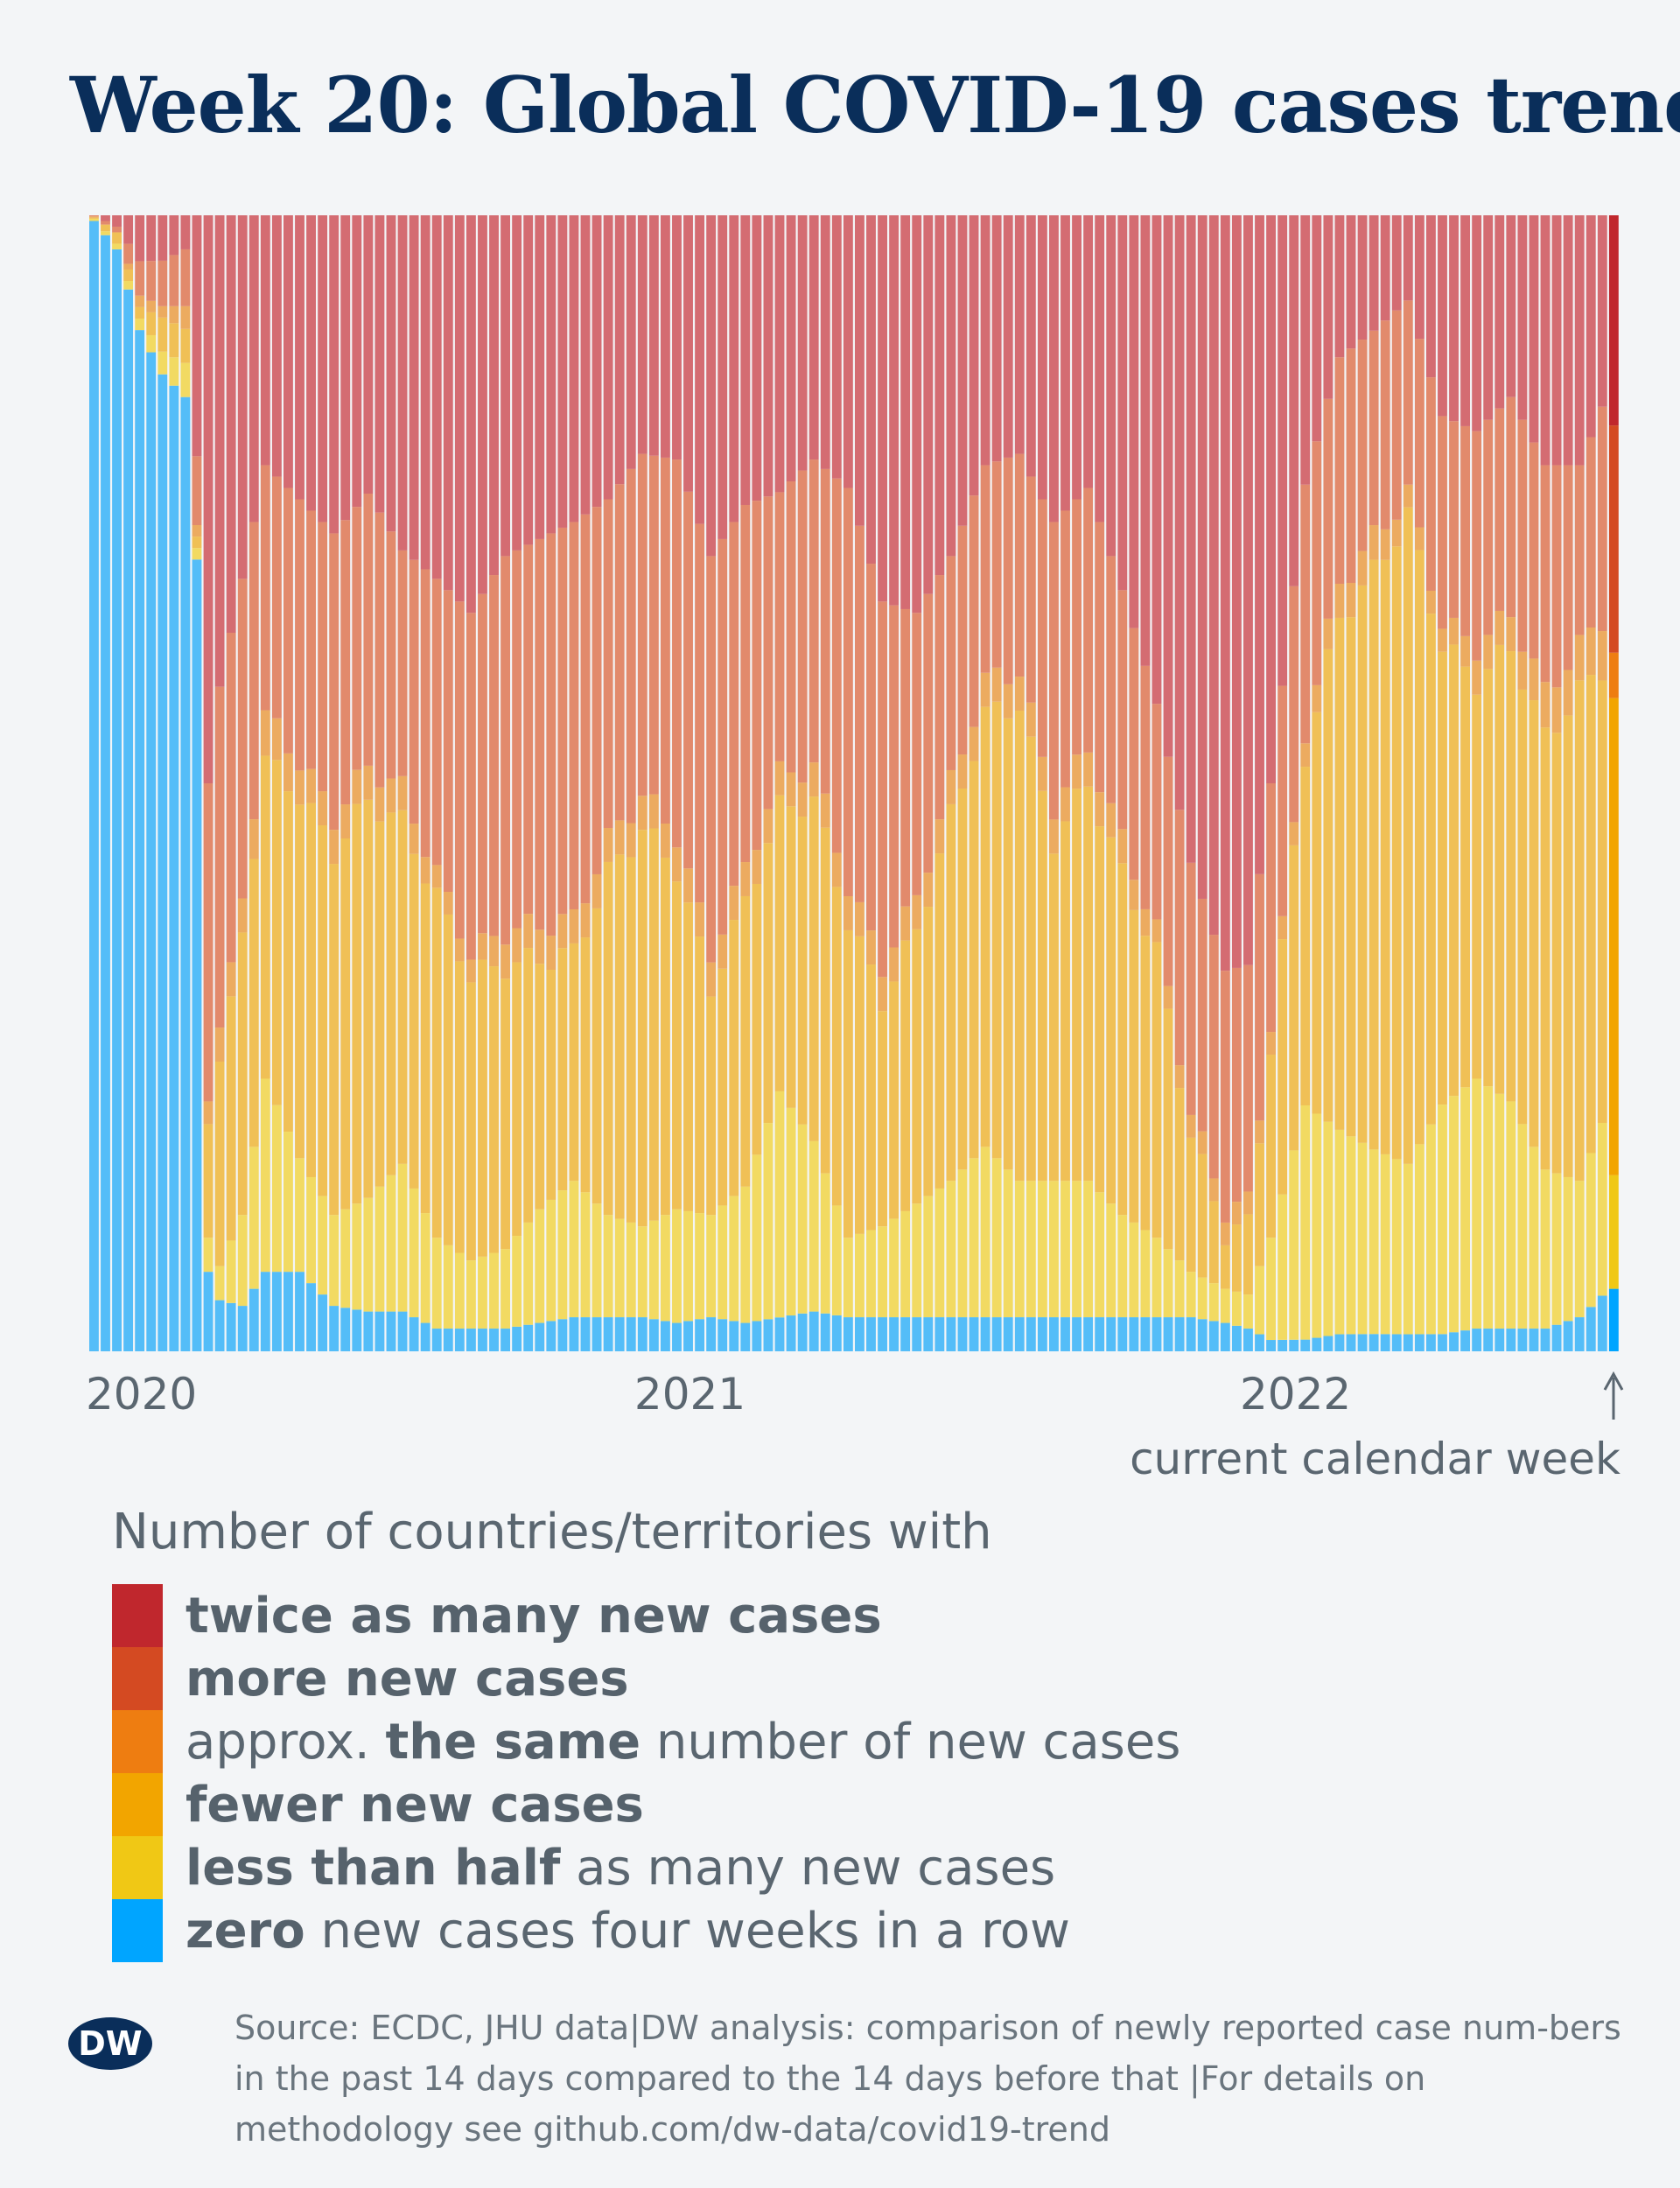  What do you see at coordinates (875, 105) in the screenshot?
I see `chart-title: Week 20: Global COVID-19 cases trend` at bounding box center [875, 105].